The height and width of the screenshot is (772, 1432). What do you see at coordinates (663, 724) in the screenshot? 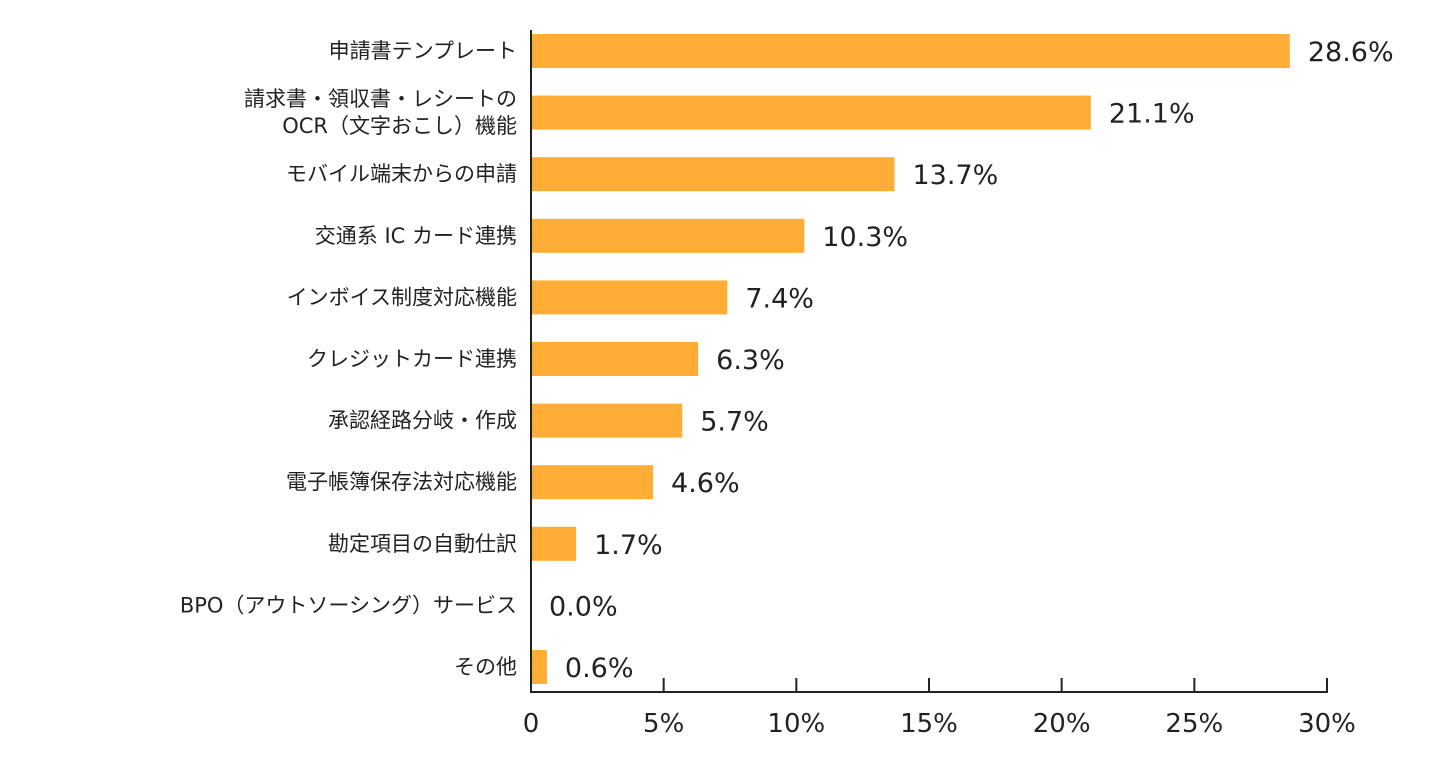
I see `x-tick-label-1: 5%` at bounding box center [663, 724].